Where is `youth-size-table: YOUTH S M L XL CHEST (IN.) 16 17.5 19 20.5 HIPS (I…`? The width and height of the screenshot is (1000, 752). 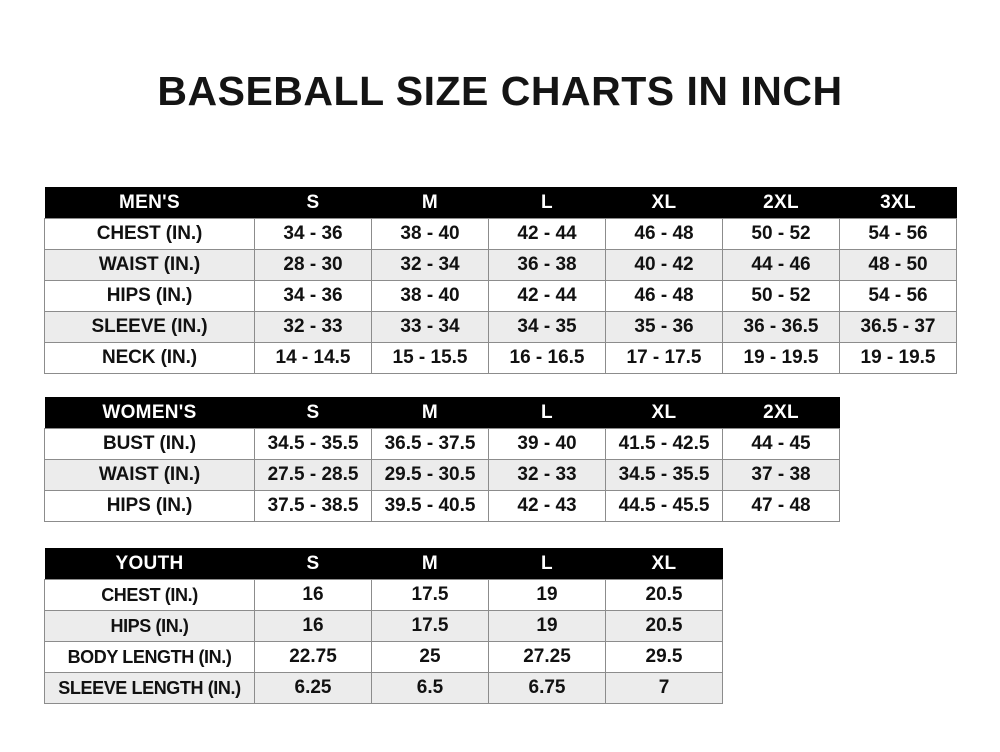
youth-size-table: YOUTH S M L XL CHEST (IN.) 16 17.5 19 20.5 HIPS (I… is located at coordinates (383, 626).